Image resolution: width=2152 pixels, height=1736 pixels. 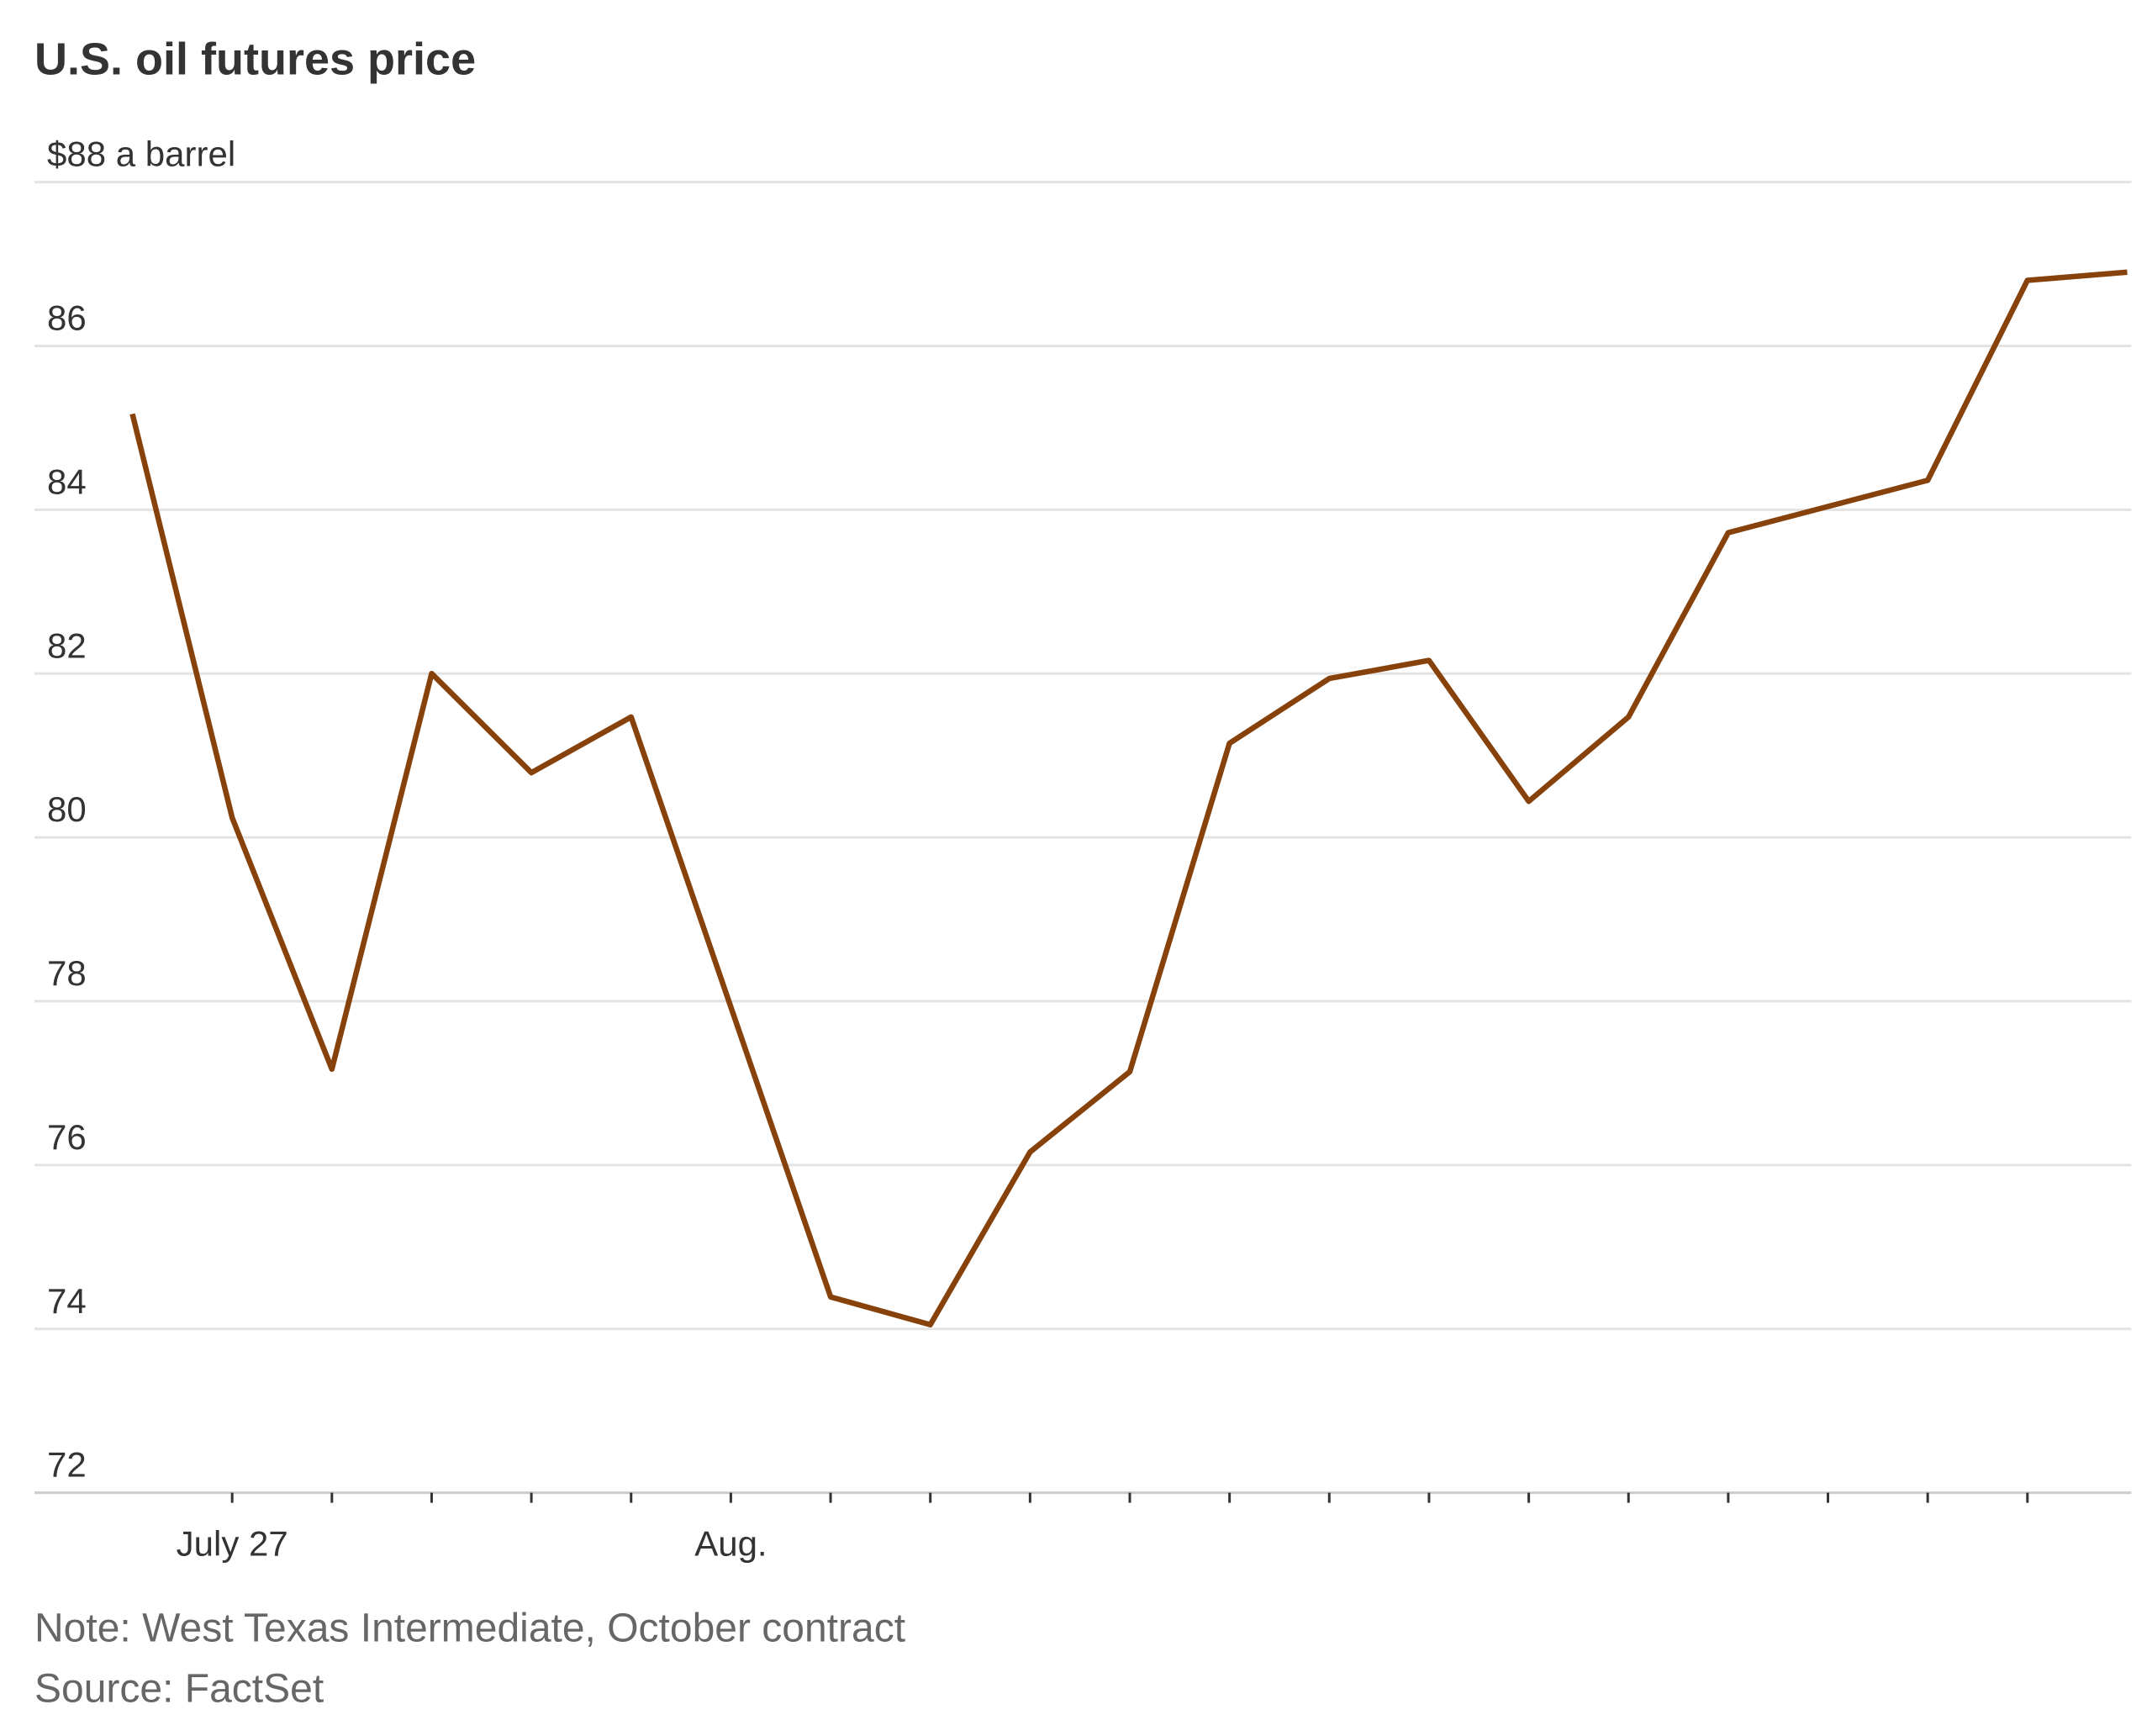 What do you see at coordinates (67, 645) in the screenshot?
I see `y-tick-label: 82` at bounding box center [67, 645].